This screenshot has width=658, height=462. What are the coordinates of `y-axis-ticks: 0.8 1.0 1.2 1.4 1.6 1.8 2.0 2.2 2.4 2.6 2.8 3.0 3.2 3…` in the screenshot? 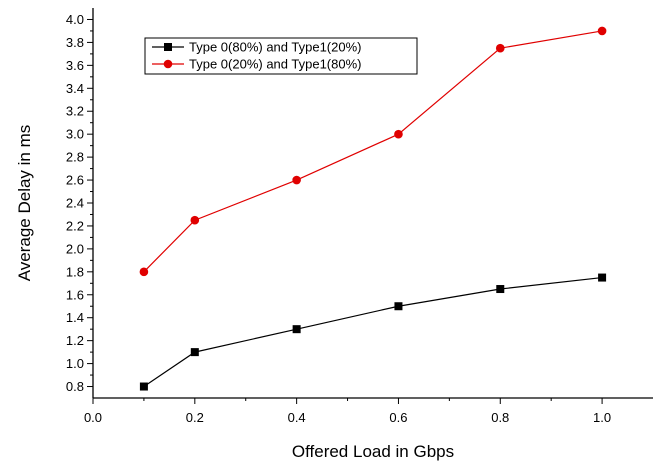 It's located at (79, 203).